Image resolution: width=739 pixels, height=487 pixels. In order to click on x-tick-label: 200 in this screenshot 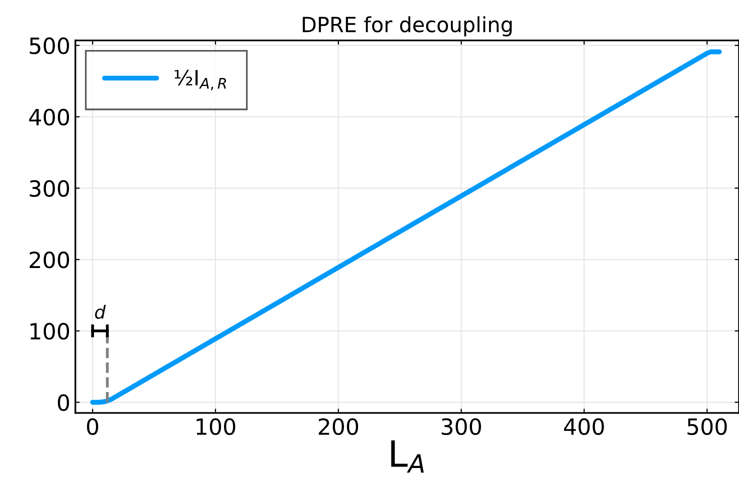, I will do `click(338, 427)`.